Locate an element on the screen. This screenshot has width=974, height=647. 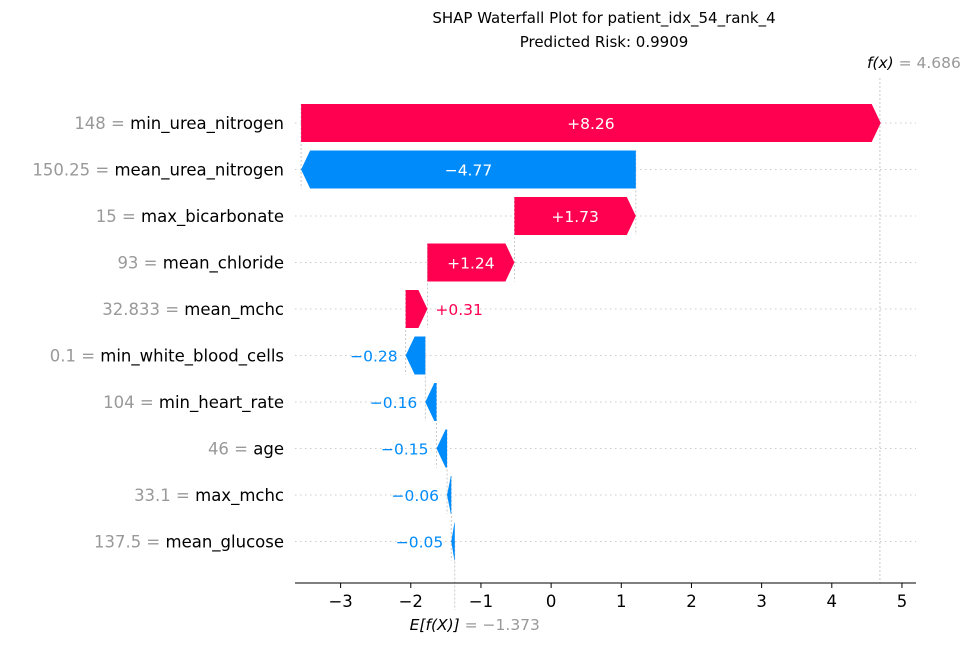
feature-label-min_urea_nitrogen: 148 = min_urea_nitrogen is located at coordinates (179, 124).